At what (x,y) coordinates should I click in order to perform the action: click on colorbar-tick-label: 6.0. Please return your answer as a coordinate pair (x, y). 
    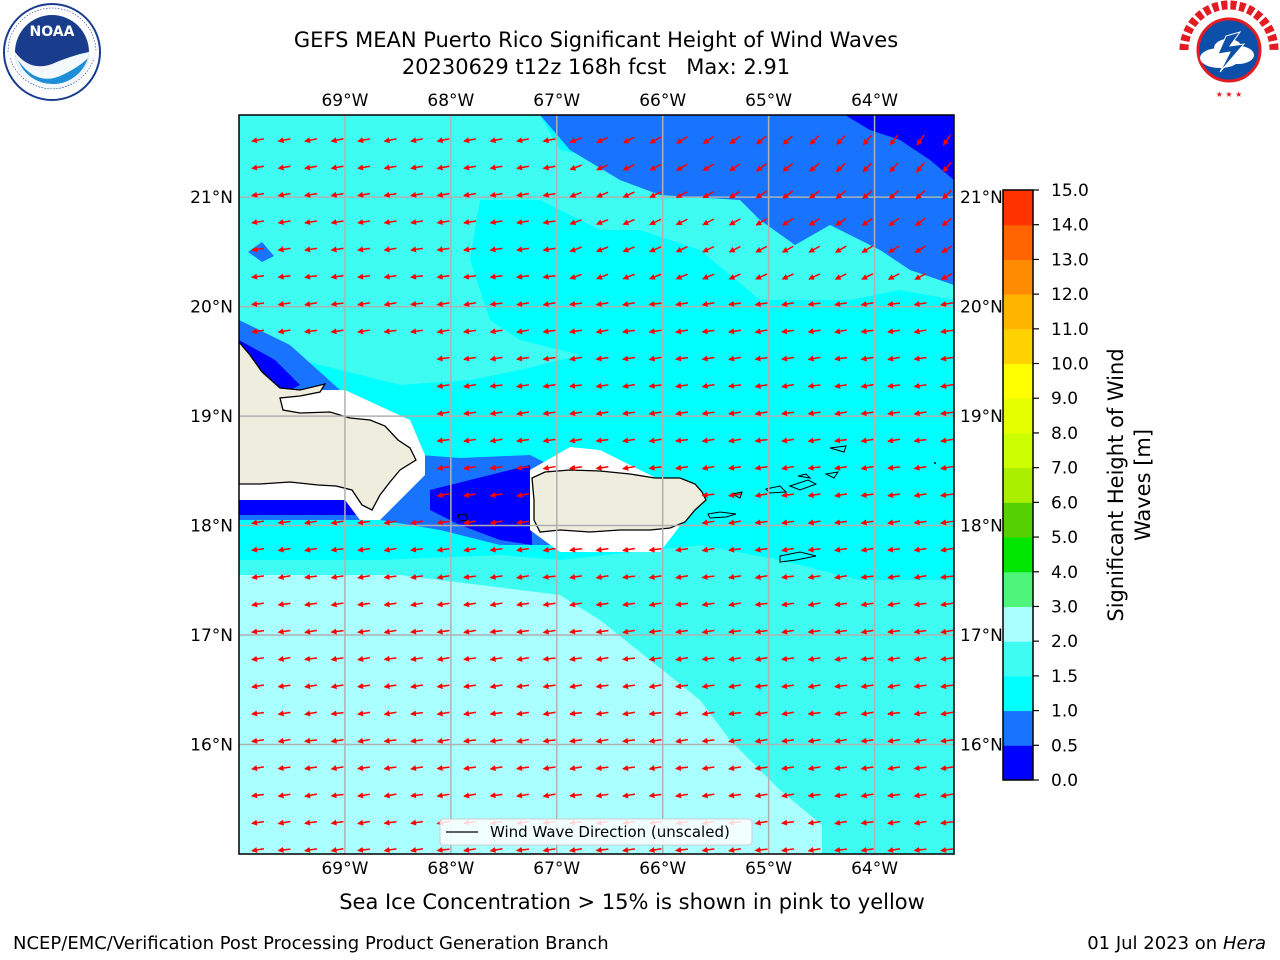
    Looking at the image, I should click on (1064, 503).